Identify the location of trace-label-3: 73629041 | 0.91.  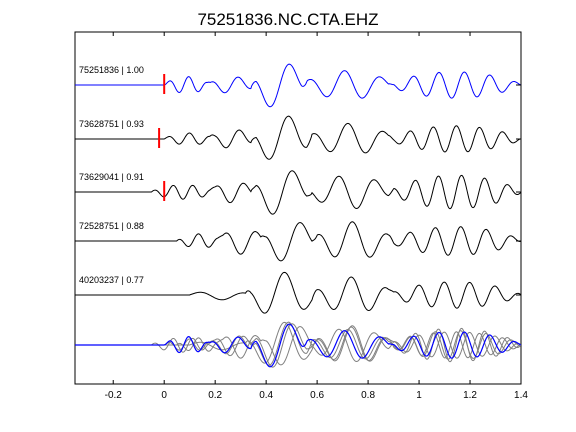
(111, 177).